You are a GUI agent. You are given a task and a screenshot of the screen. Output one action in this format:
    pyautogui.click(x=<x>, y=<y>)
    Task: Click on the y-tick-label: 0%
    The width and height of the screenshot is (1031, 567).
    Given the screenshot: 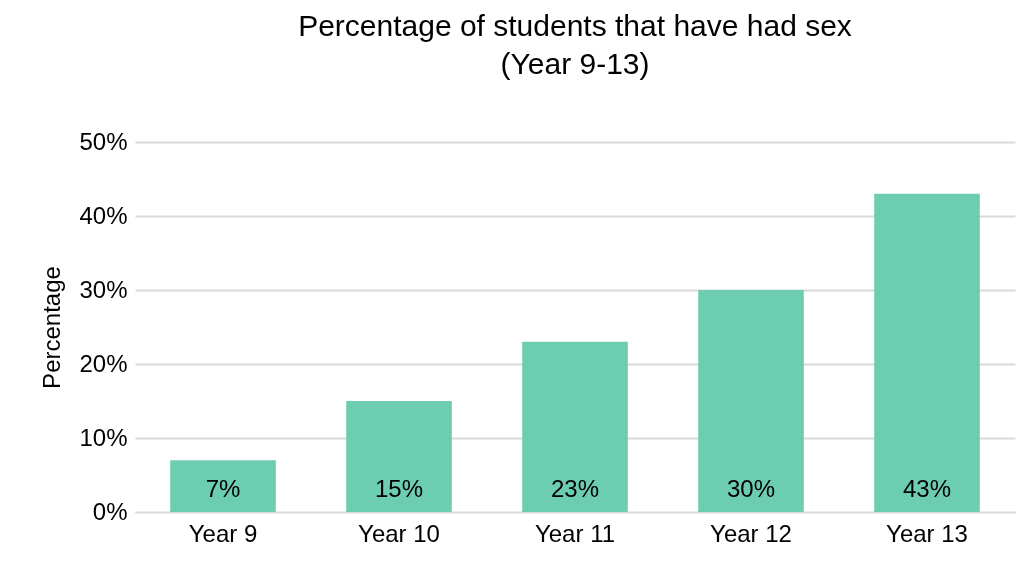 What is the action you would take?
    pyautogui.click(x=110, y=511)
    